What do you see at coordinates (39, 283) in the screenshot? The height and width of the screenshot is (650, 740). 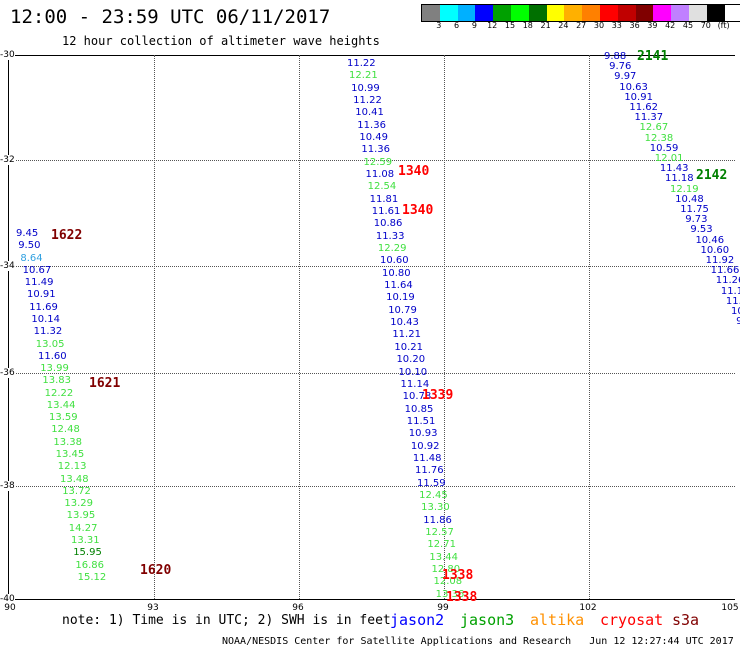 I see `wave-height-label: 11.49` at bounding box center [39, 283].